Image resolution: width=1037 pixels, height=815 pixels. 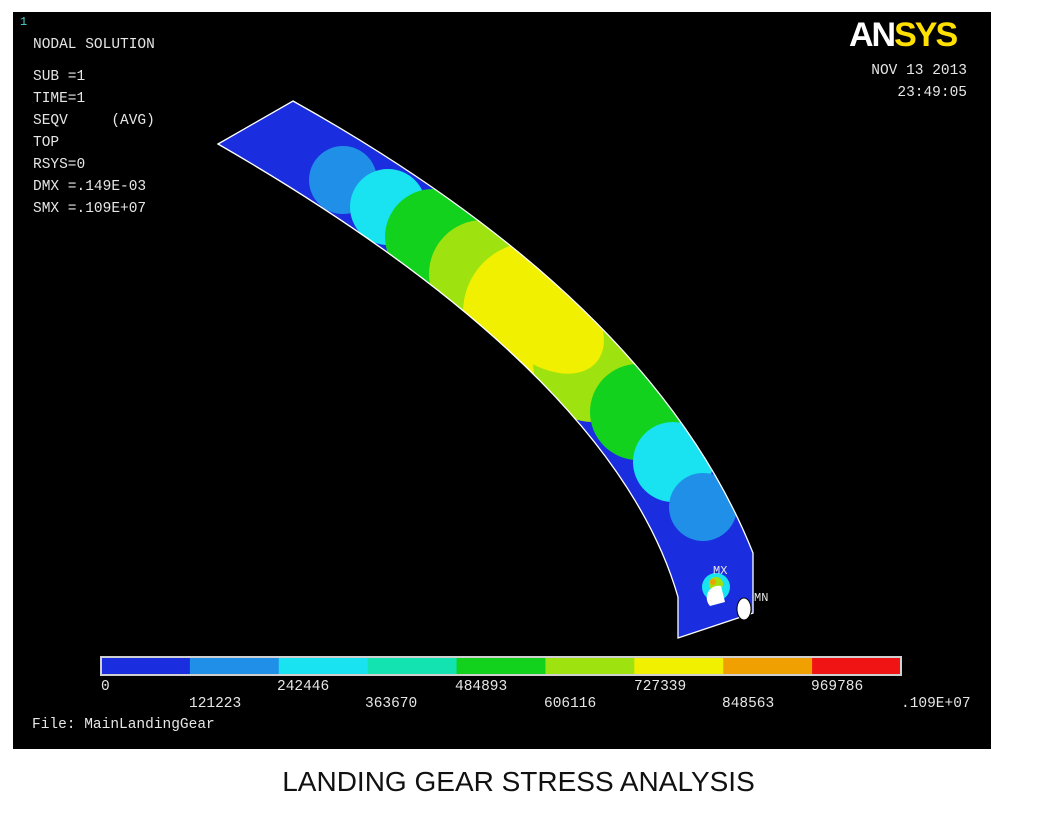 I want to click on info-line: DMX =.149E-03, so click(x=90, y=187).